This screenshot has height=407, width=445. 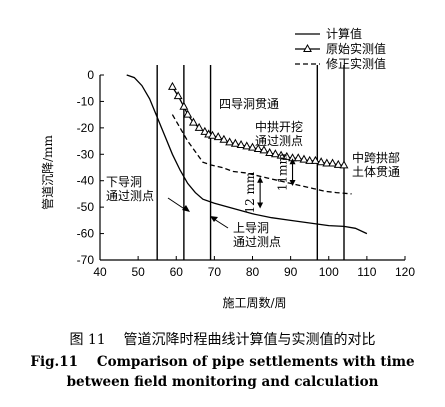 I want to click on dimension-label-12mm: 12 mm, so click(x=250, y=192).